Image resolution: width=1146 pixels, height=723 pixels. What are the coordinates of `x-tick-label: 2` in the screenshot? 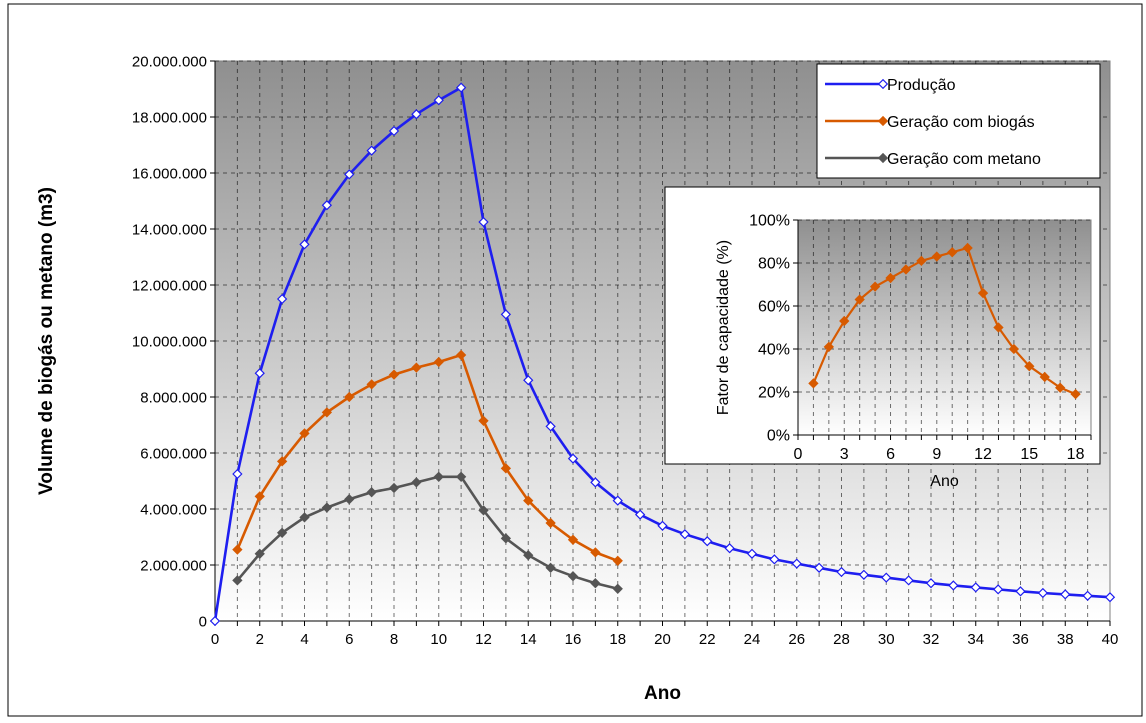 It's located at (260, 639).